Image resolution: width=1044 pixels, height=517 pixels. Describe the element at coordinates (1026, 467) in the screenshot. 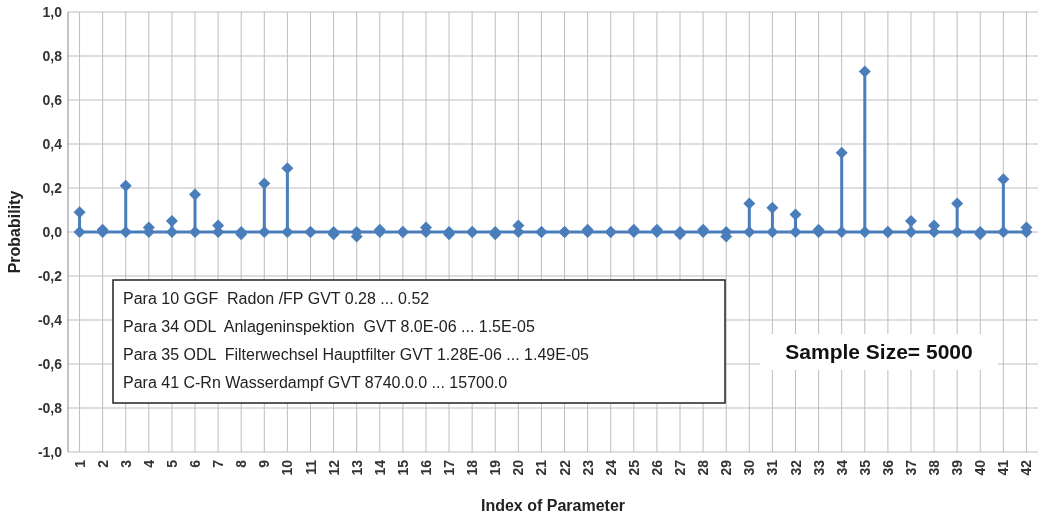

I see `x-tick-label: 42` at that location.